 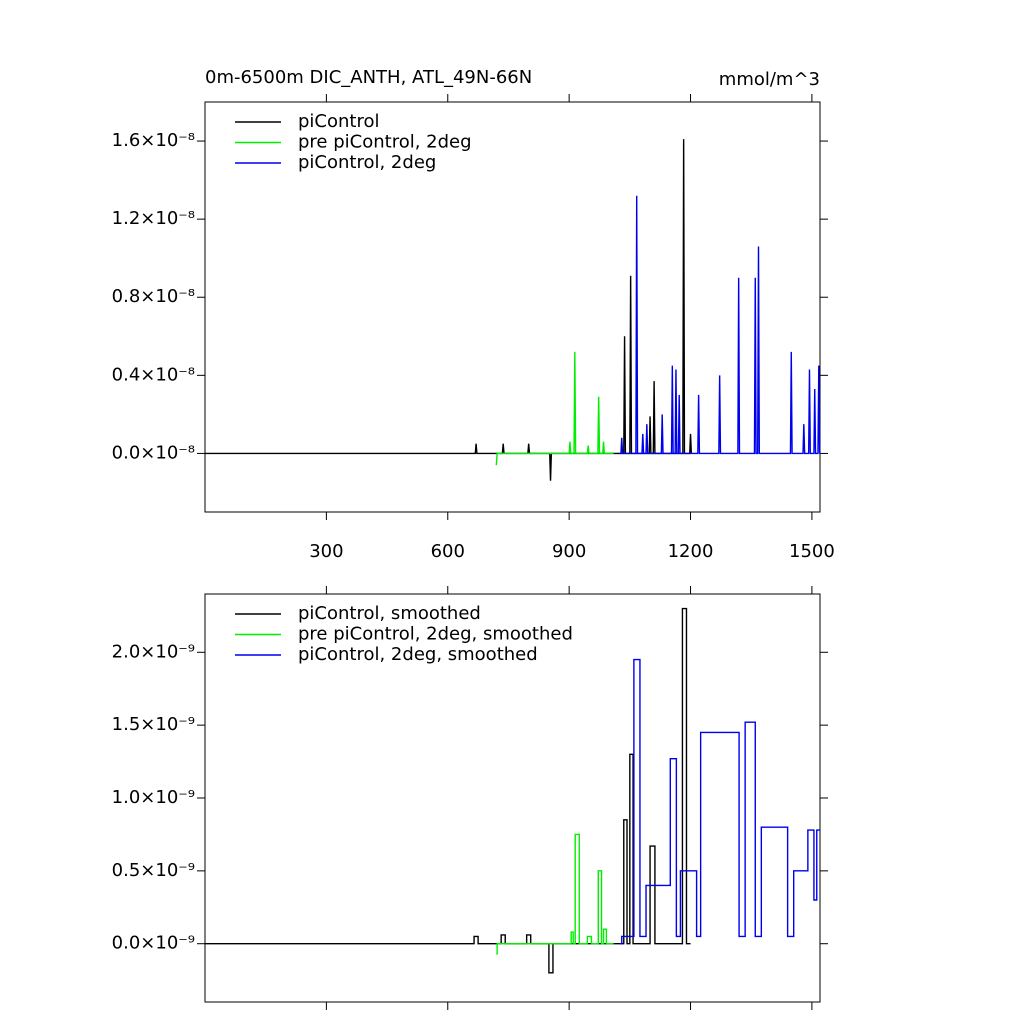 What do you see at coordinates (153, 797) in the screenshot?
I see `y-tick-label: 1.0×10⁻⁹` at bounding box center [153, 797].